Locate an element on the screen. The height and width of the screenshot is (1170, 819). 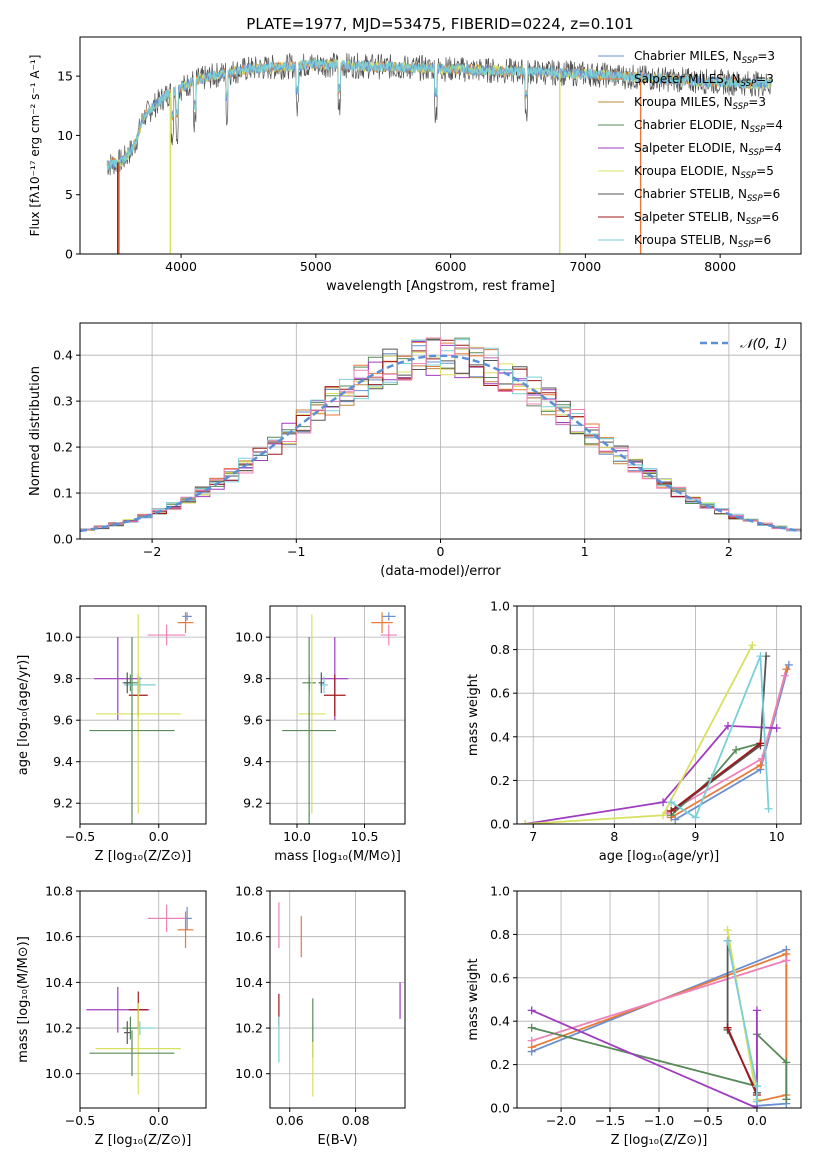
x-axis-label: (data-model)/error is located at coordinates (440, 571).